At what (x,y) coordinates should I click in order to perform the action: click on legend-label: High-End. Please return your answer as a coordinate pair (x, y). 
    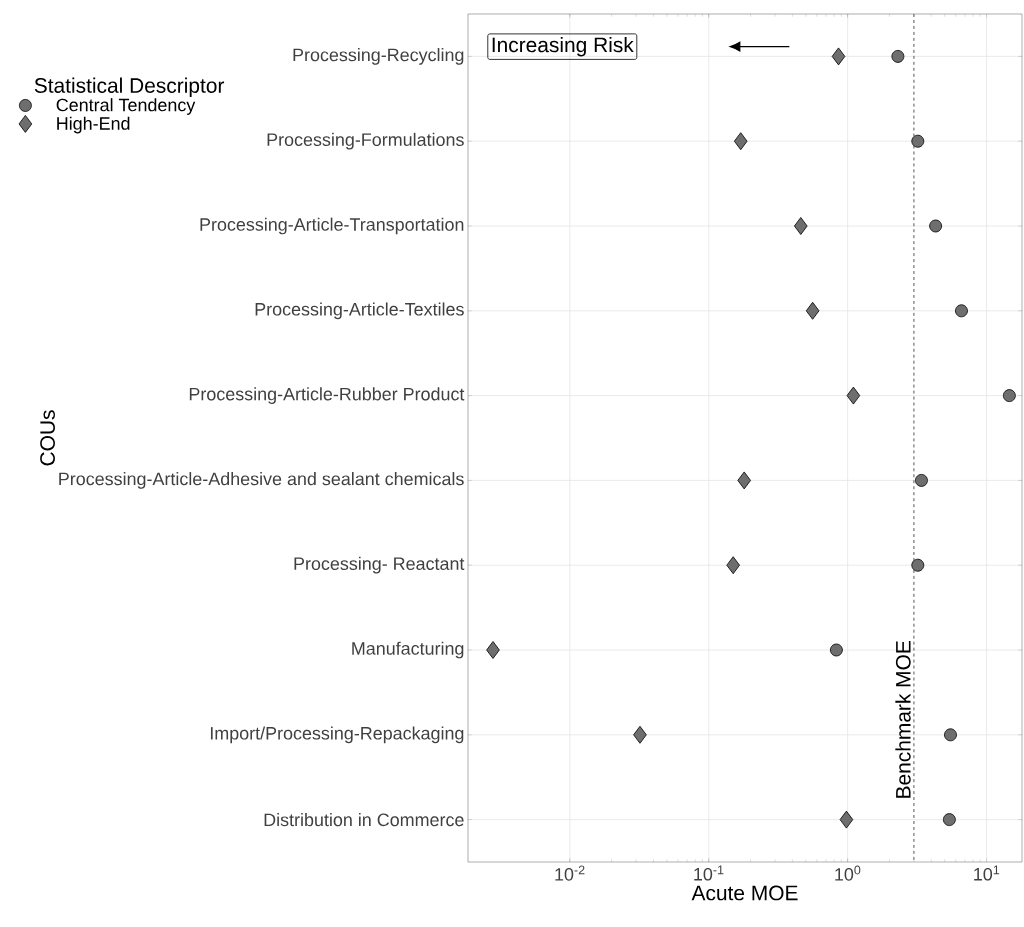
    Looking at the image, I should click on (93, 125).